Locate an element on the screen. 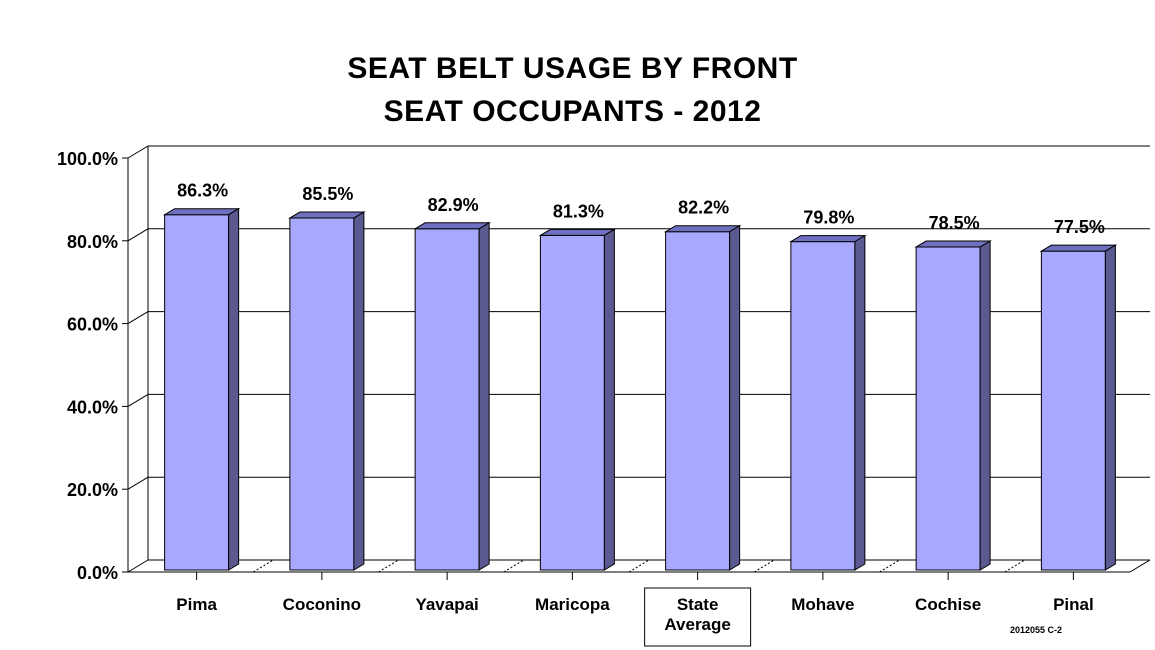  highlight-box is located at coordinates (698, 617).